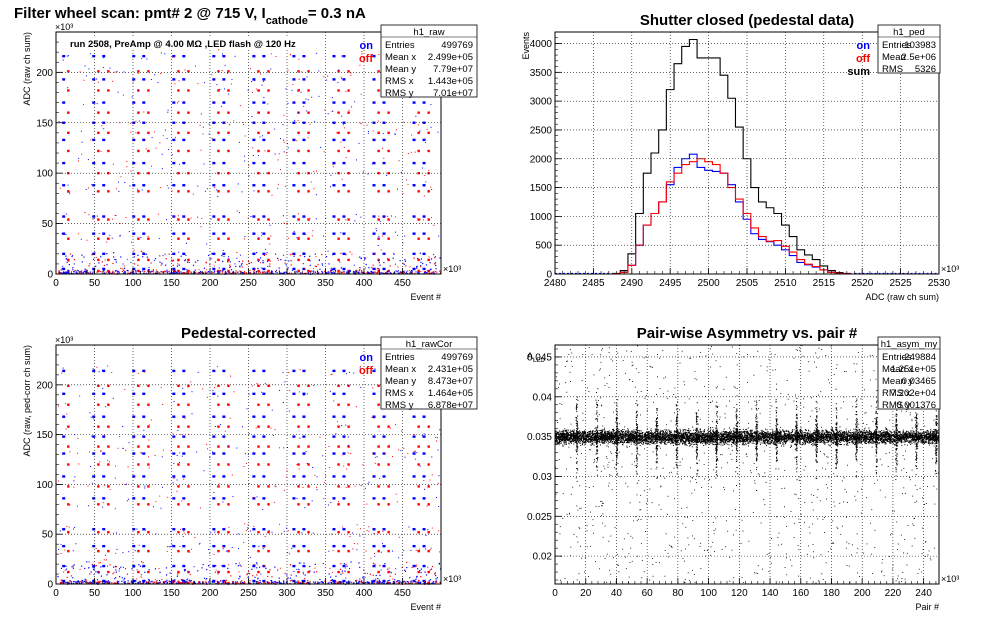 The height and width of the screenshot is (622, 996). I want to click on y-exponent: ×10³, so click(64, 27).